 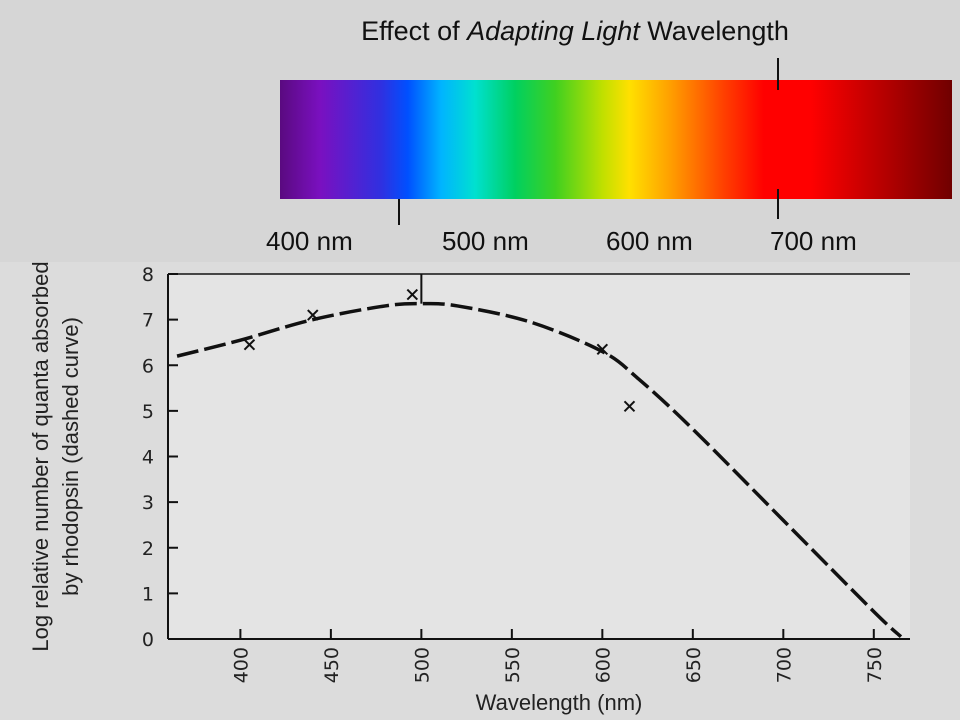 I want to click on x-tick-label: 500, so click(x=422, y=665).